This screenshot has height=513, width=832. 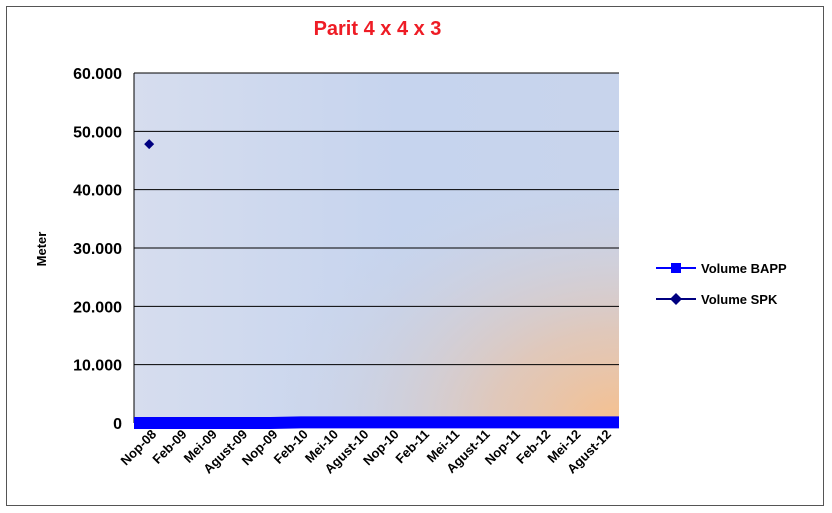 What do you see at coordinates (676, 299) in the screenshot?
I see `legend-diamond-marker` at bounding box center [676, 299].